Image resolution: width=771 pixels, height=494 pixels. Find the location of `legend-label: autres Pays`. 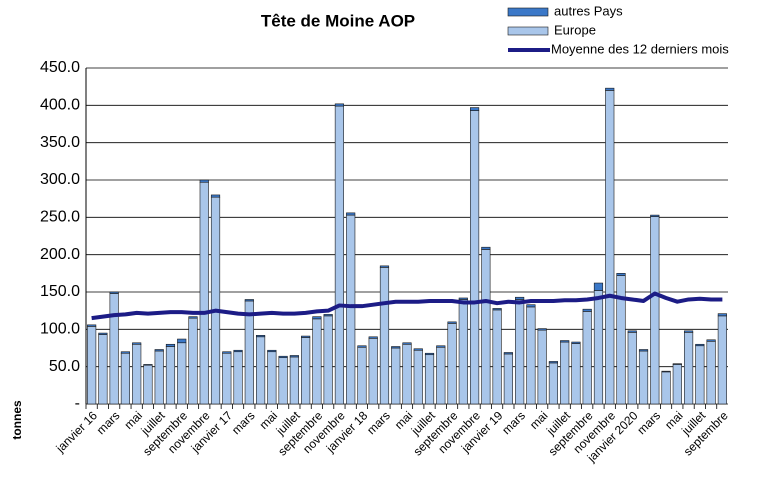

legend-label: autres Pays is located at coordinates (588, 10).